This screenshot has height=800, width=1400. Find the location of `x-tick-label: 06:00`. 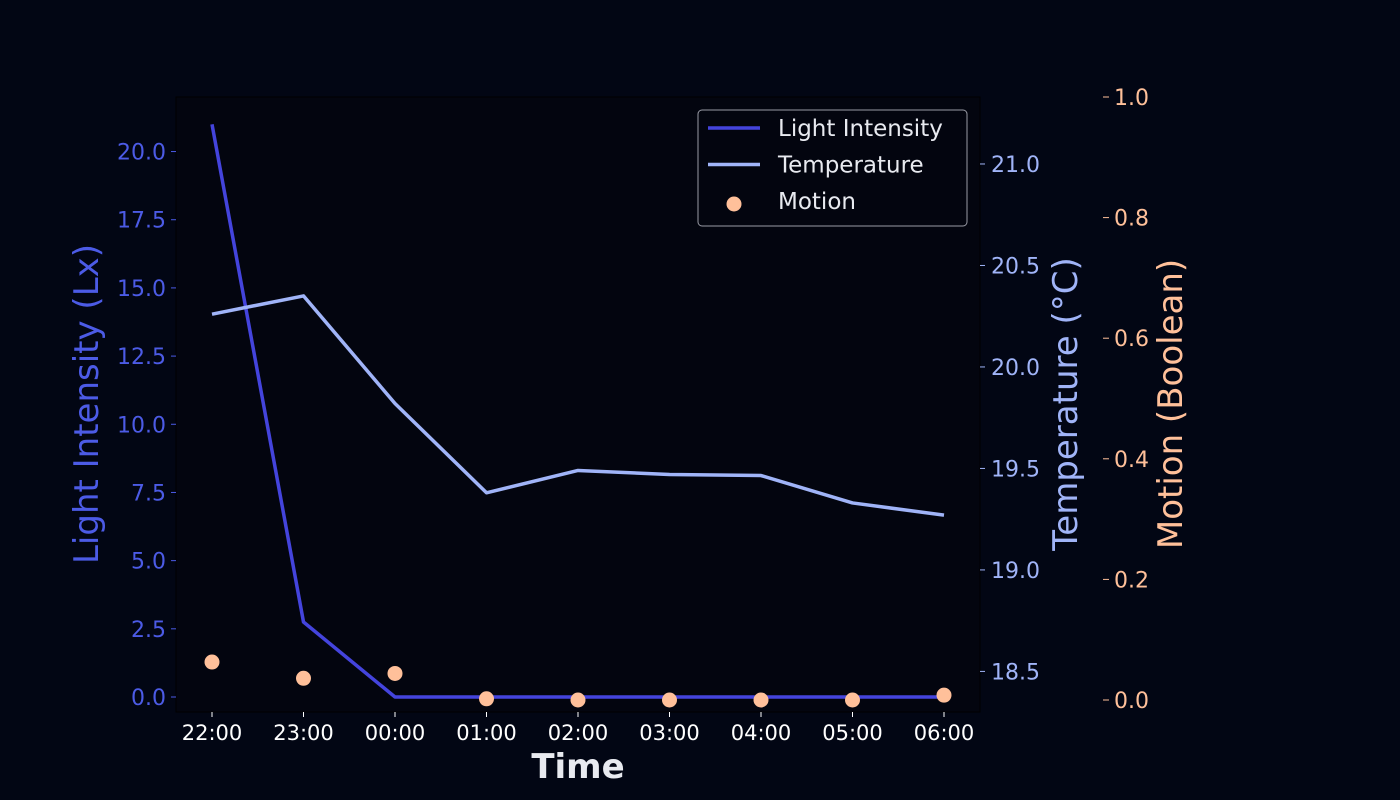

x-tick-label: 06:00 is located at coordinates (944, 733).